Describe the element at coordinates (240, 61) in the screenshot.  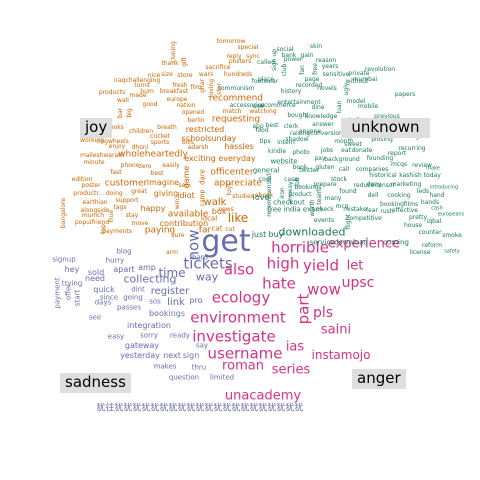
I see `word-posters: posters` at that location.